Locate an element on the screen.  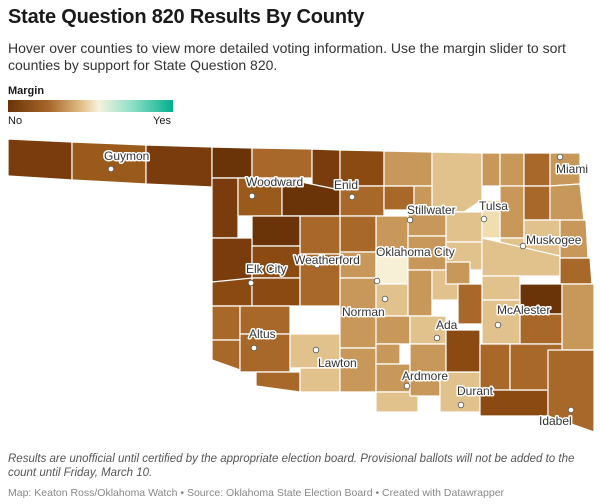
county-sequoyah is located at coordinates (576, 271).